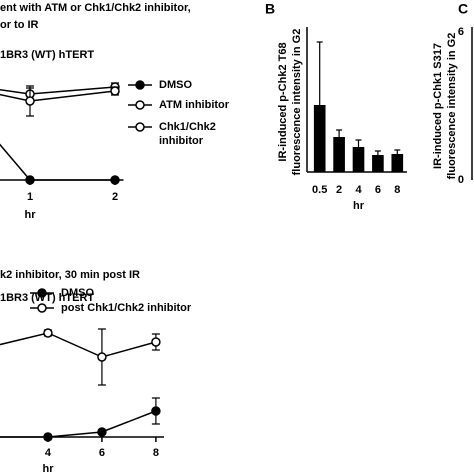 Image resolution: width=474 pixels, height=474 pixels. Describe the element at coordinates (70, 275) in the screenshot. I see `chart-title: k2 inhibitor, 30 min post IR` at that location.